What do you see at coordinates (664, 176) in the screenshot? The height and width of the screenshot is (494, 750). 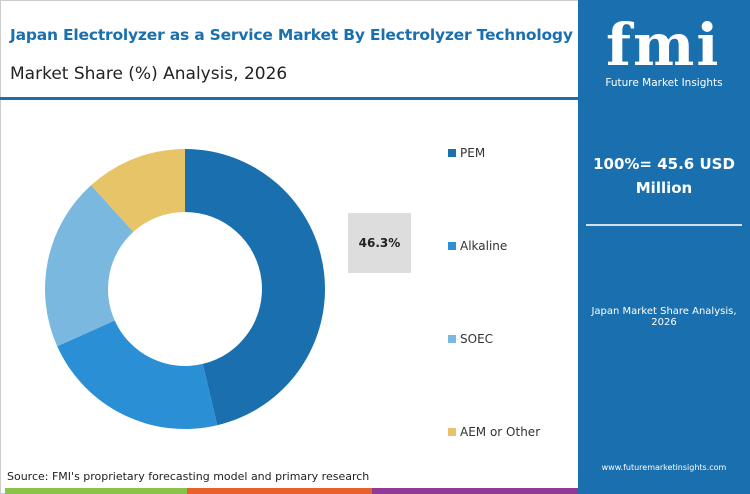 I see `market-total: 100%= 45.6 USD Million` at bounding box center [664, 176].